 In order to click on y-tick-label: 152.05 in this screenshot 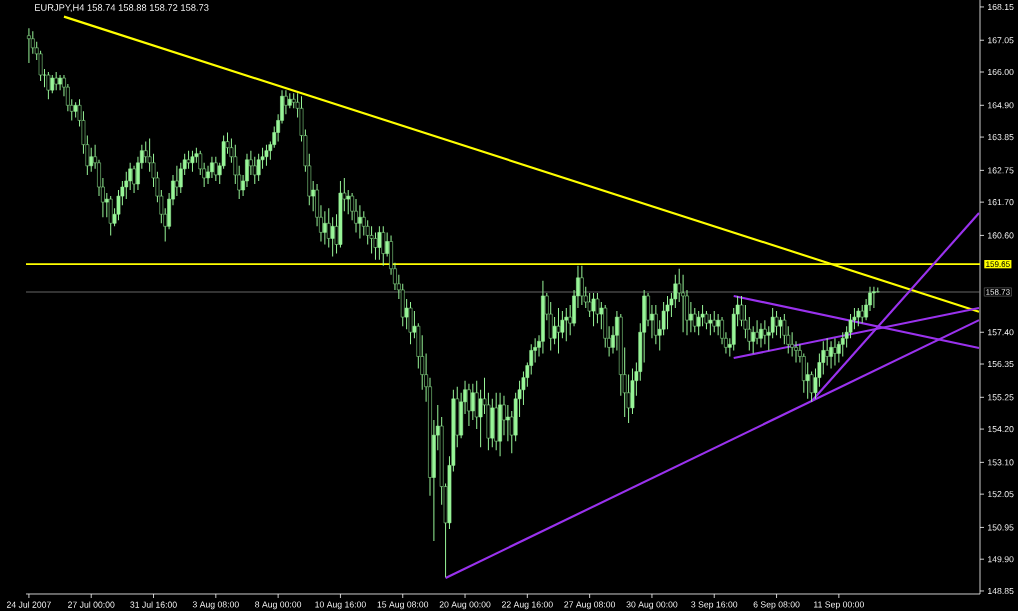, I will do `click(1001, 494)`.